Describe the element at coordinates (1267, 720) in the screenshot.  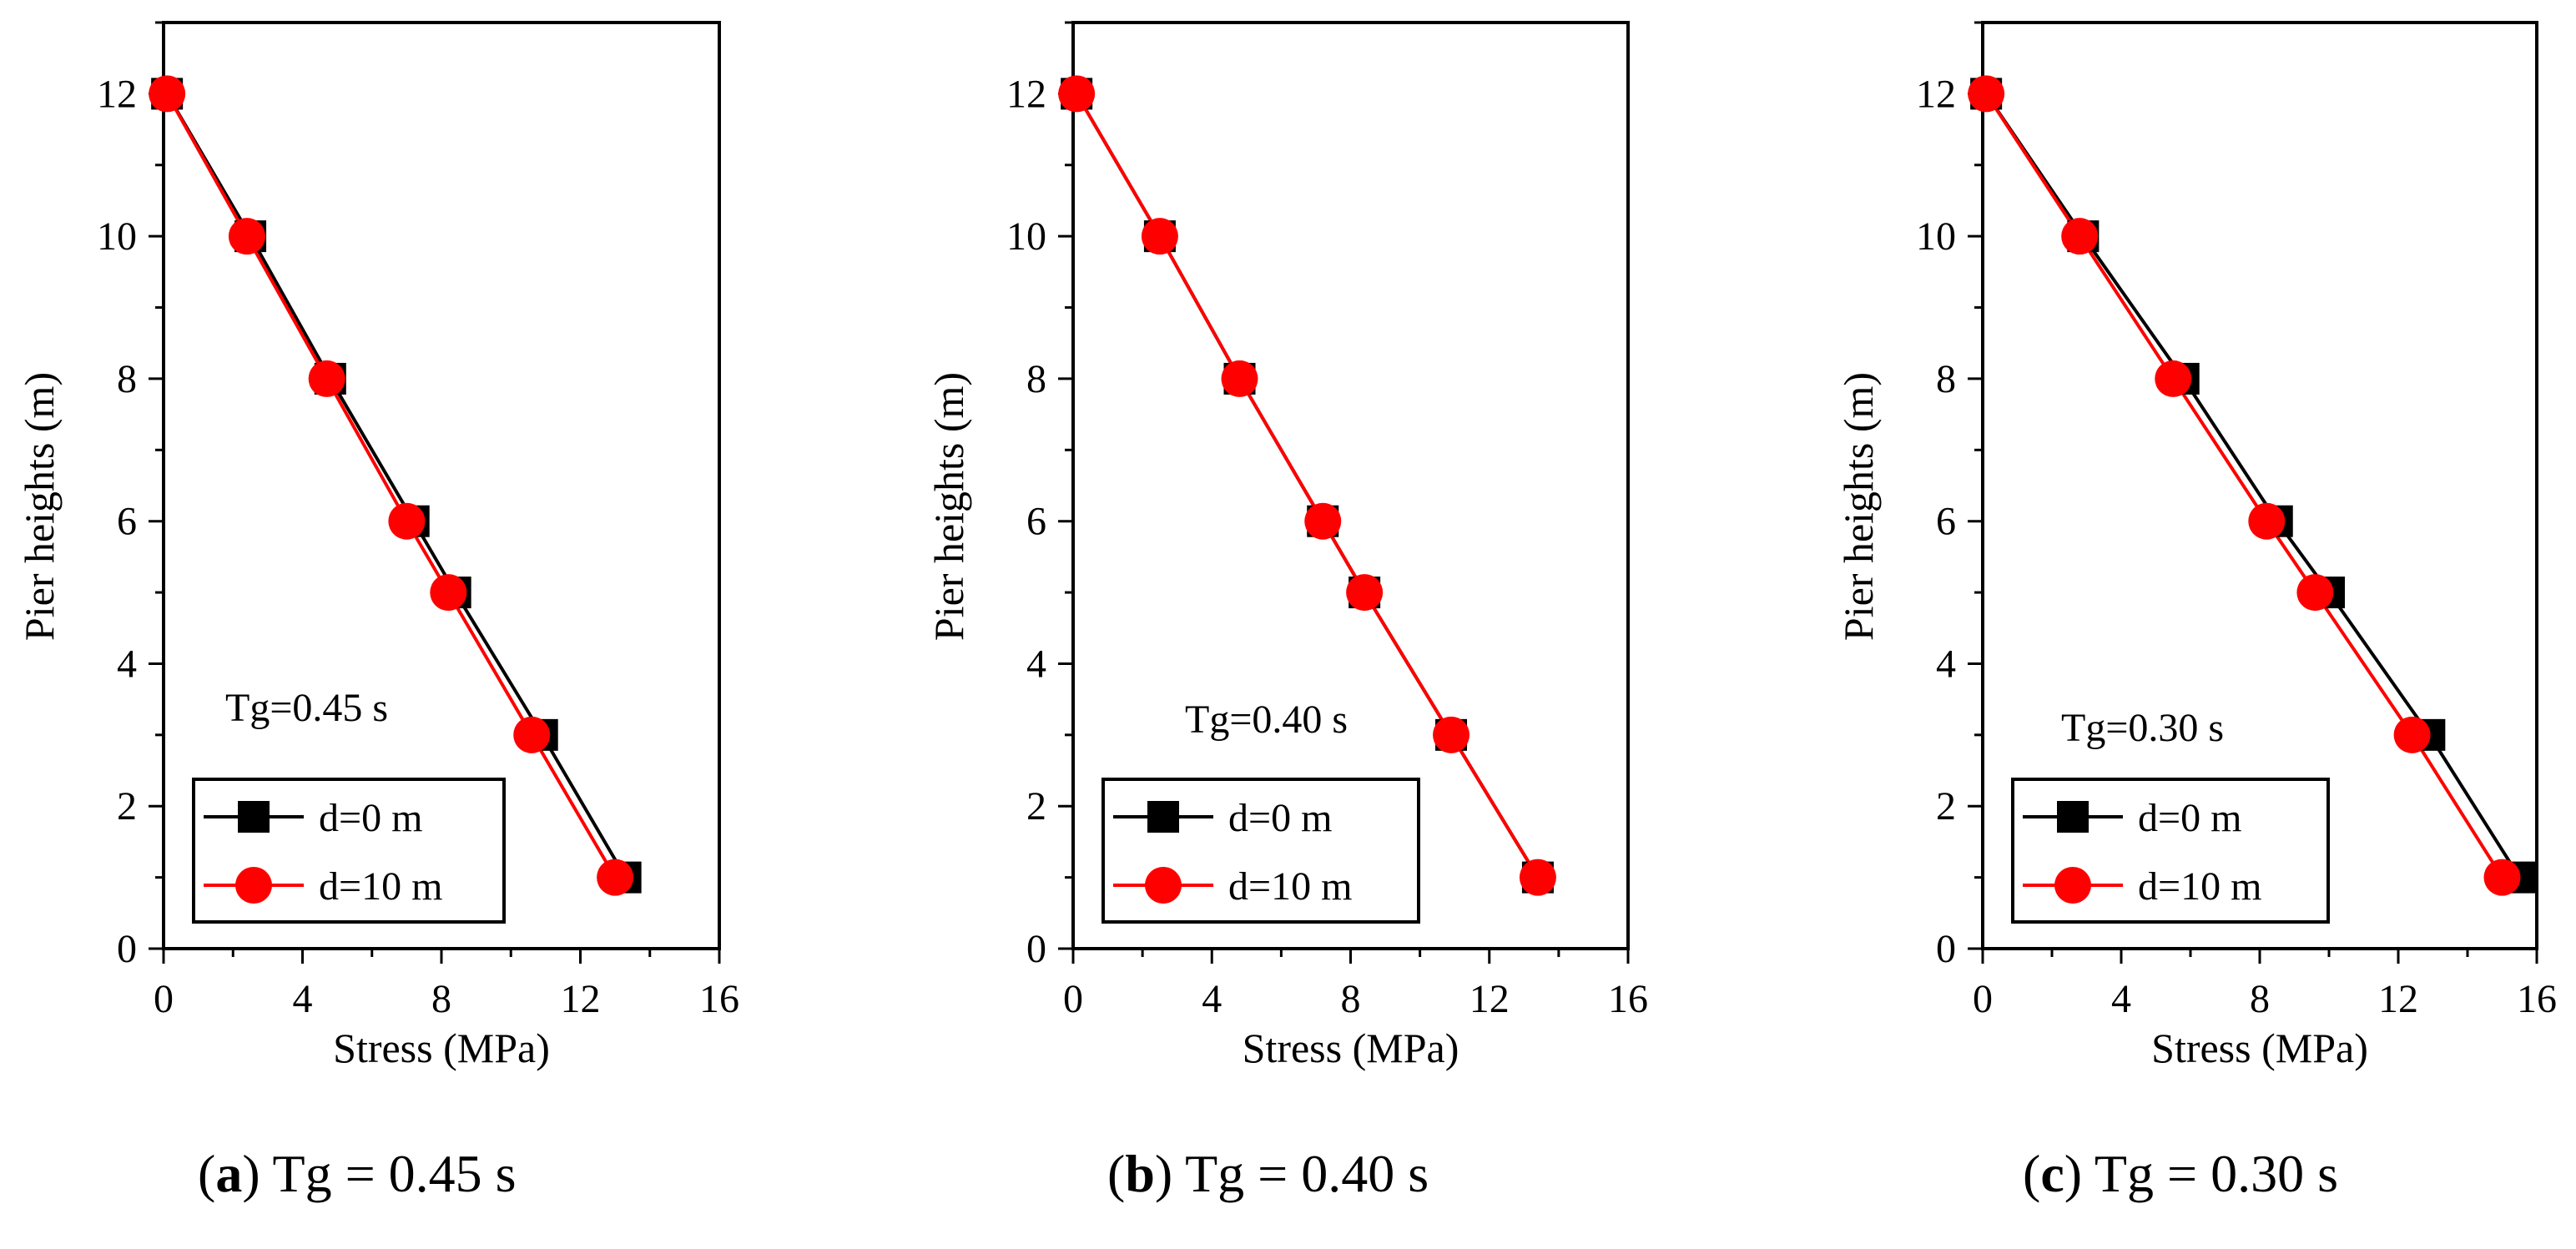
I see `tg-annotation: Tg=0.40 s` at that location.